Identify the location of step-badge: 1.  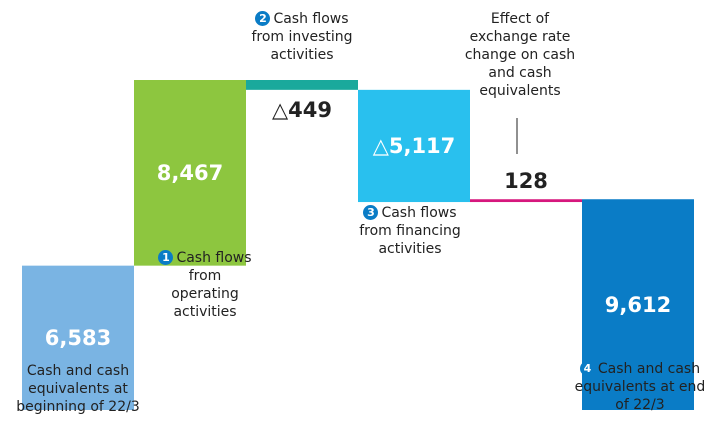
(166, 257).